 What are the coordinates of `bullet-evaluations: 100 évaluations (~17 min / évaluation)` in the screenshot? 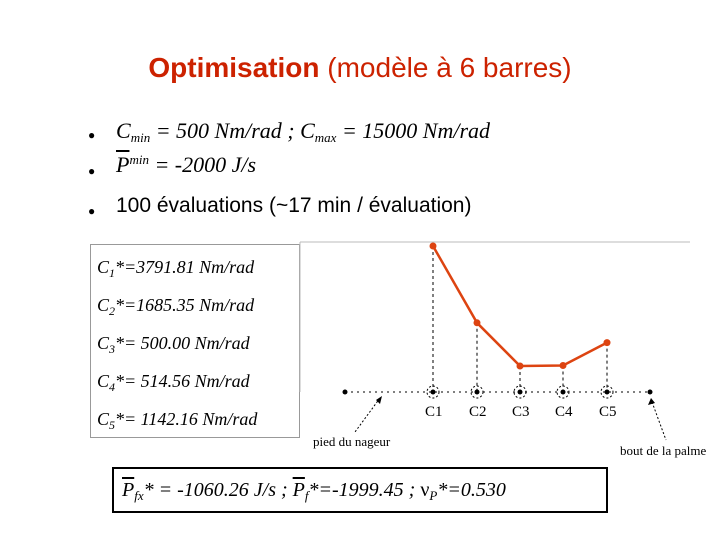 It's located at (294, 205).